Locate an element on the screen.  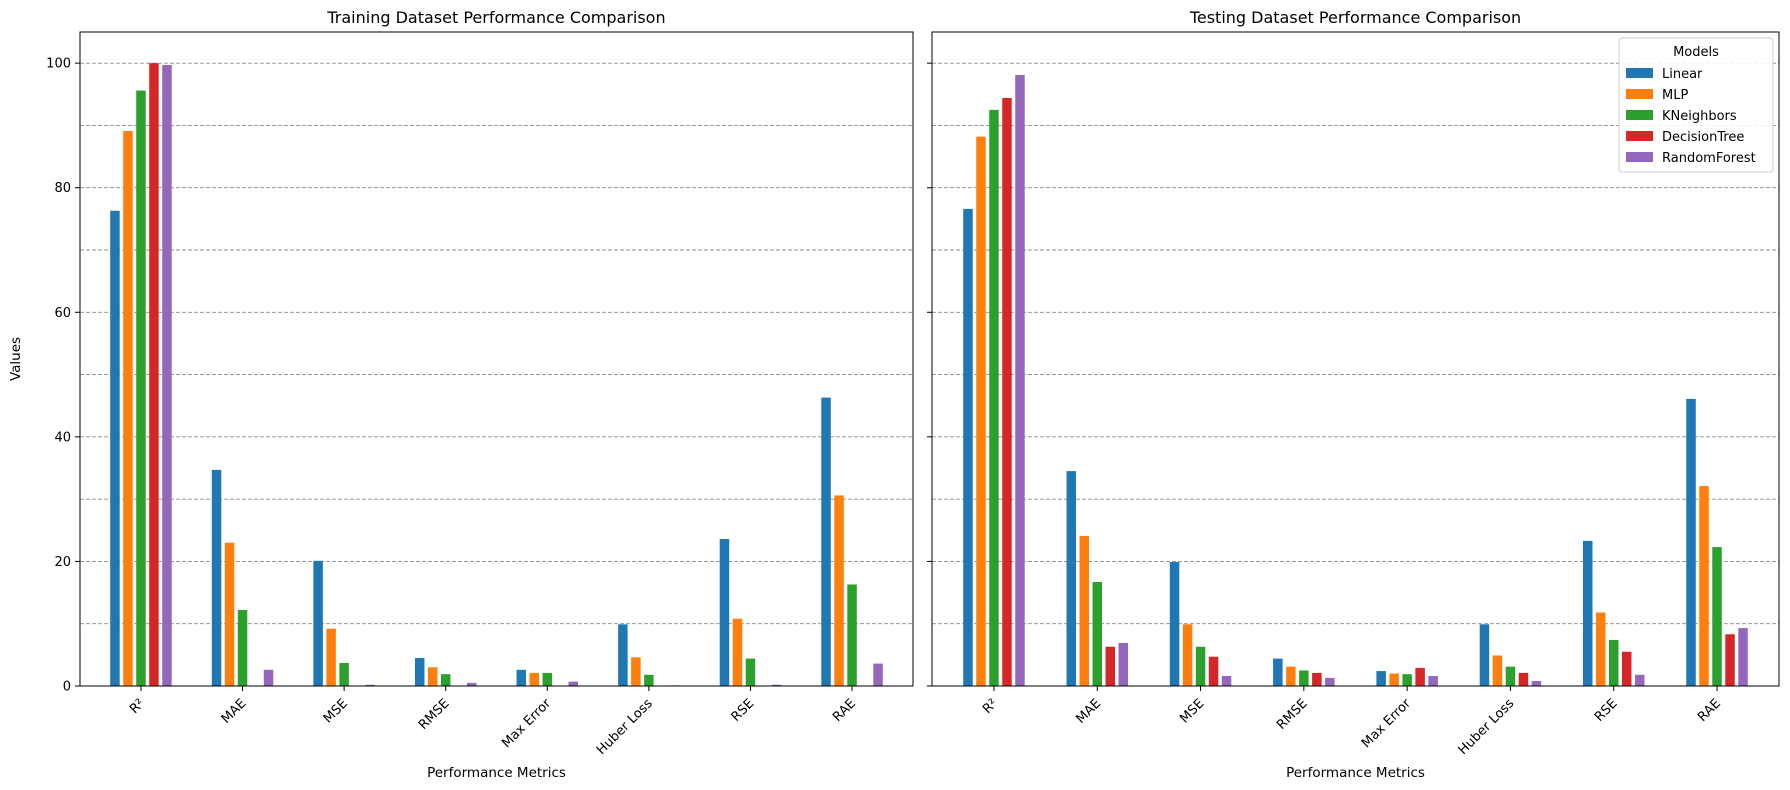
legend-label-randomforest: RandomForest is located at coordinates (1709, 158).